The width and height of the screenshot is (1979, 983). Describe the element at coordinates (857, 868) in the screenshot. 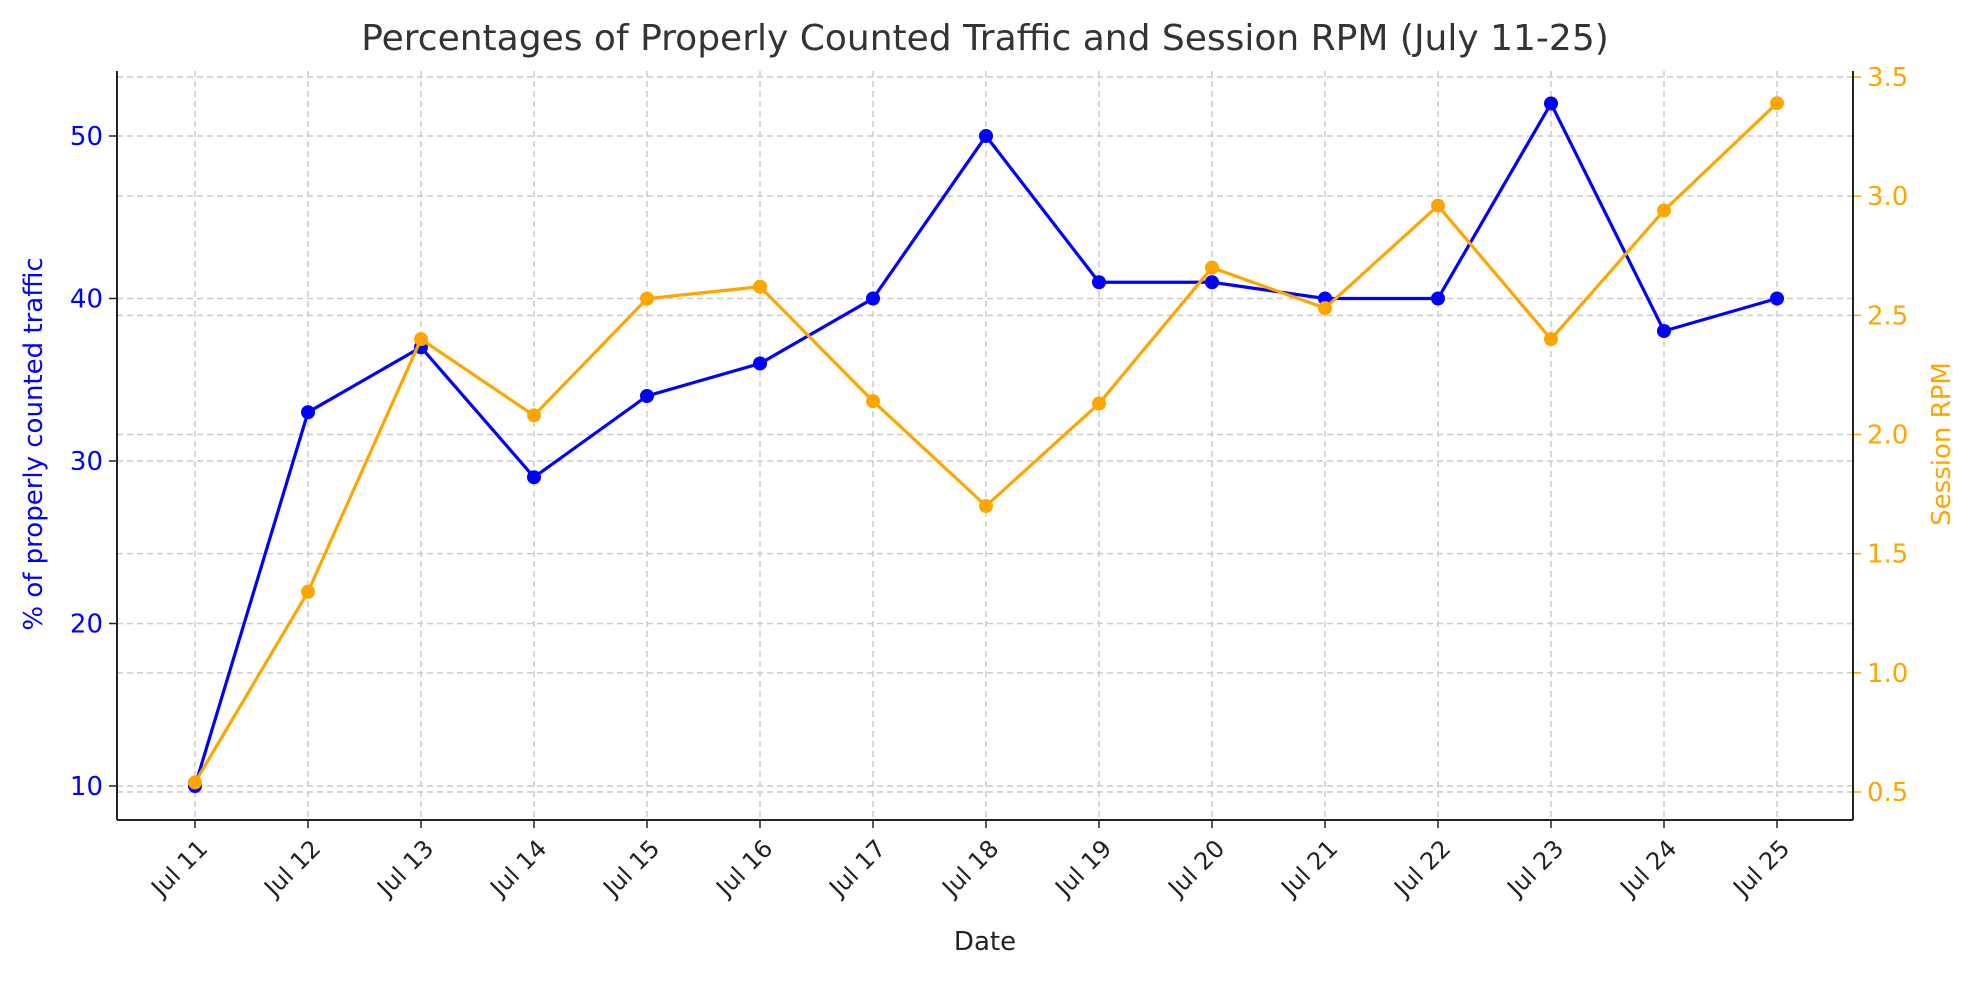

I see `x-tick-label: Jul 17` at that location.